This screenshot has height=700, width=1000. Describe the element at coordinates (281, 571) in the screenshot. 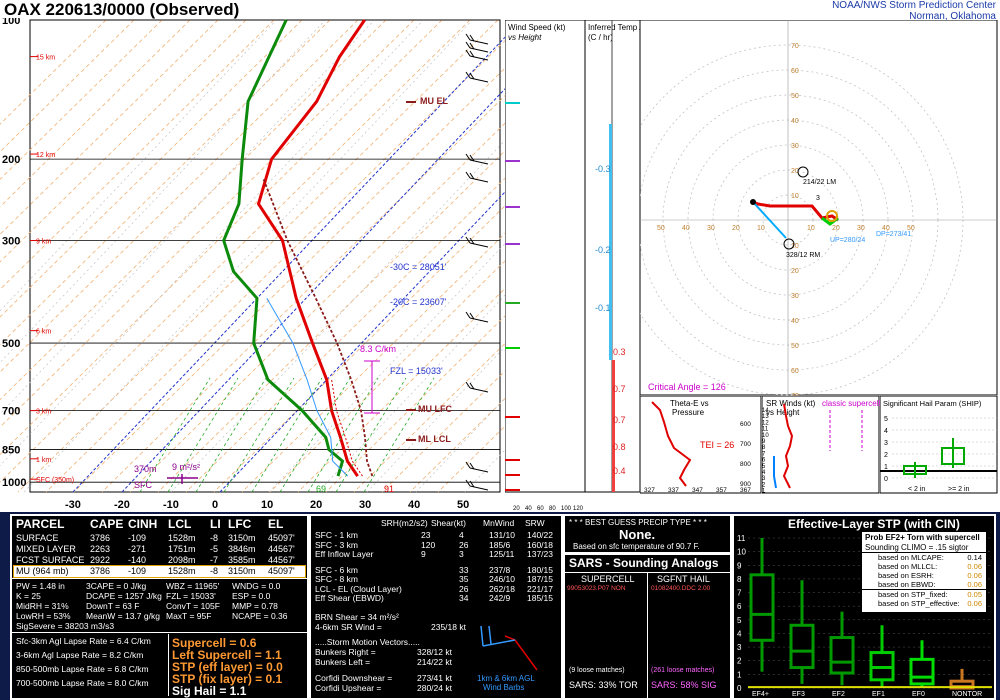

I see `parcel-cell: 45097'` at that location.